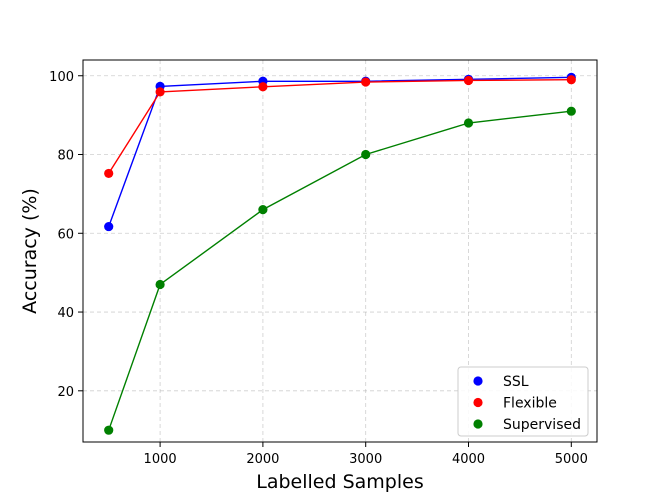 The height and width of the screenshot is (498, 664). I want to click on legend-marker-flexible, so click(478, 402).